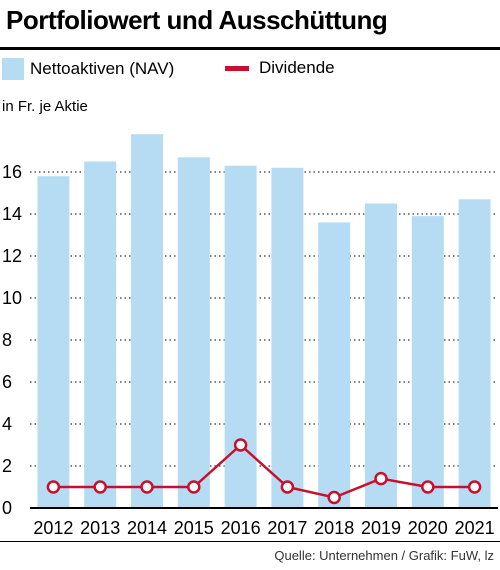 This screenshot has width=500, height=570. What do you see at coordinates (428, 487) in the screenshot?
I see `dividend-point-2020` at bounding box center [428, 487].